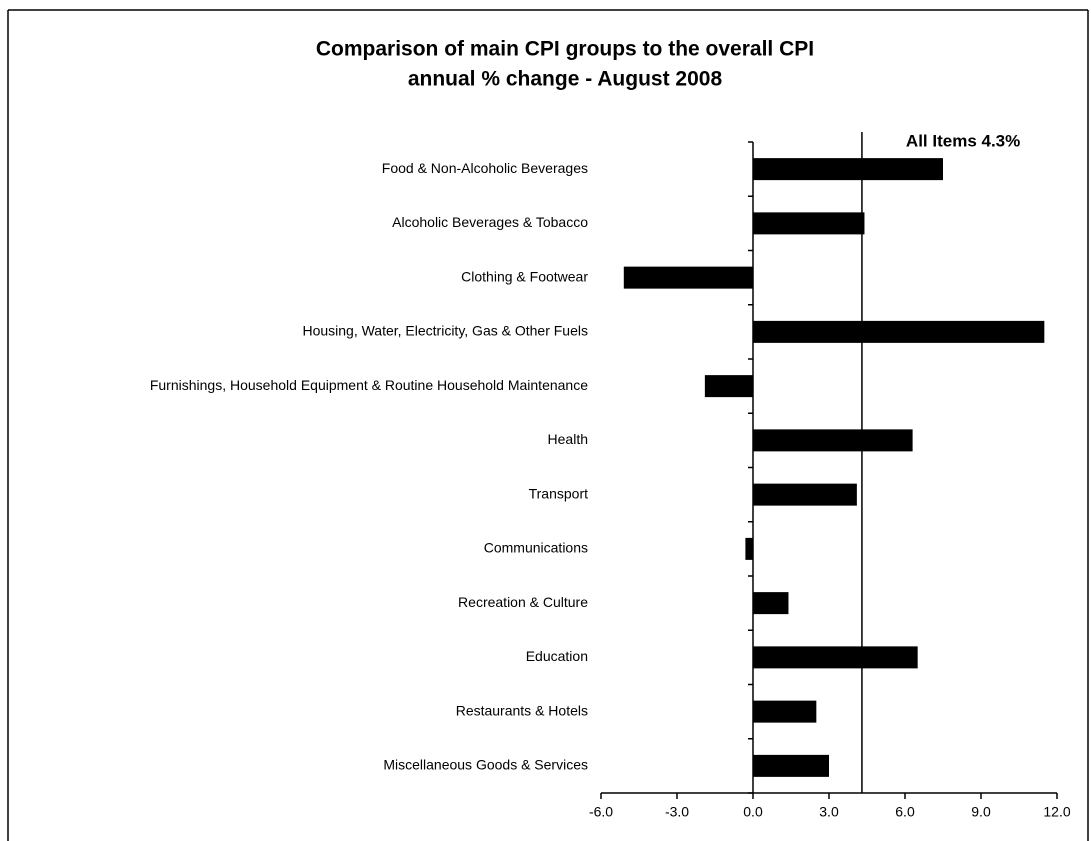 This screenshot has height=841, width=1091. Describe the element at coordinates (522, 710) in the screenshot. I see `y-tick-label: Restaurants & Hotels` at that location.